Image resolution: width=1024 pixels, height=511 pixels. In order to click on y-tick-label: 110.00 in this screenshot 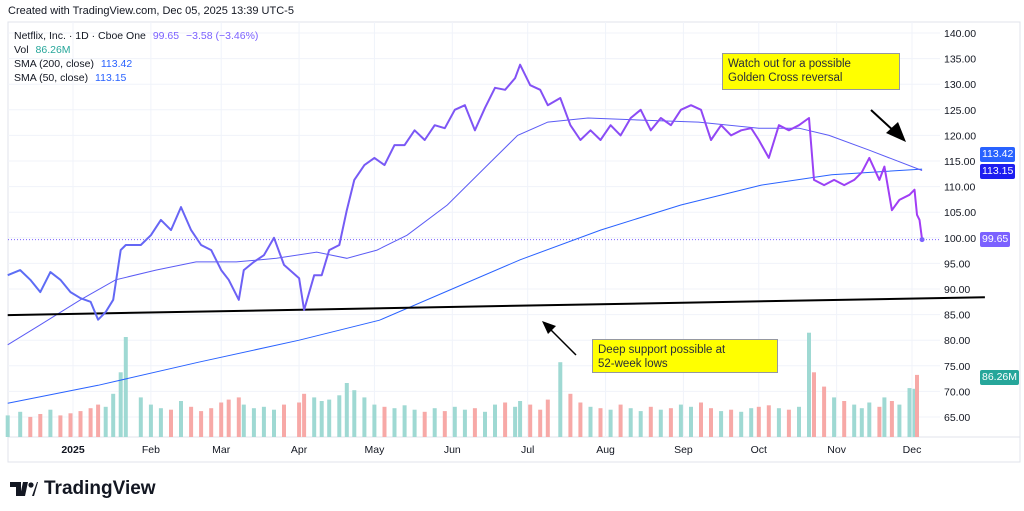, I will do `click(959, 188)`.